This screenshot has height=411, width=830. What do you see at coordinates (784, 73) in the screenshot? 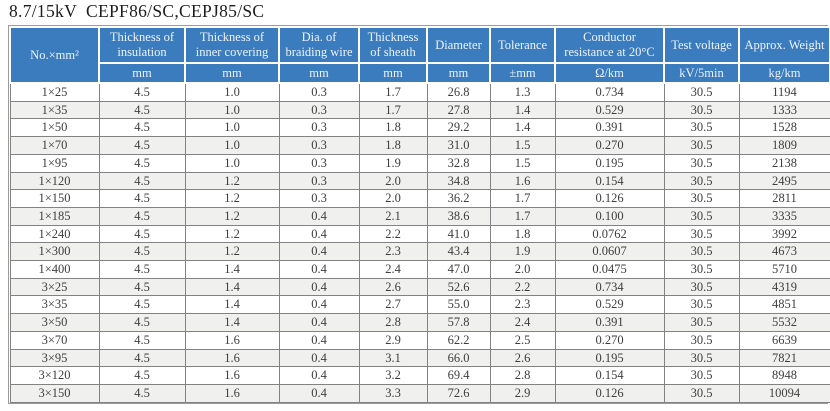
I see `unit-cell: kg/km` at bounding box center [784, 73].